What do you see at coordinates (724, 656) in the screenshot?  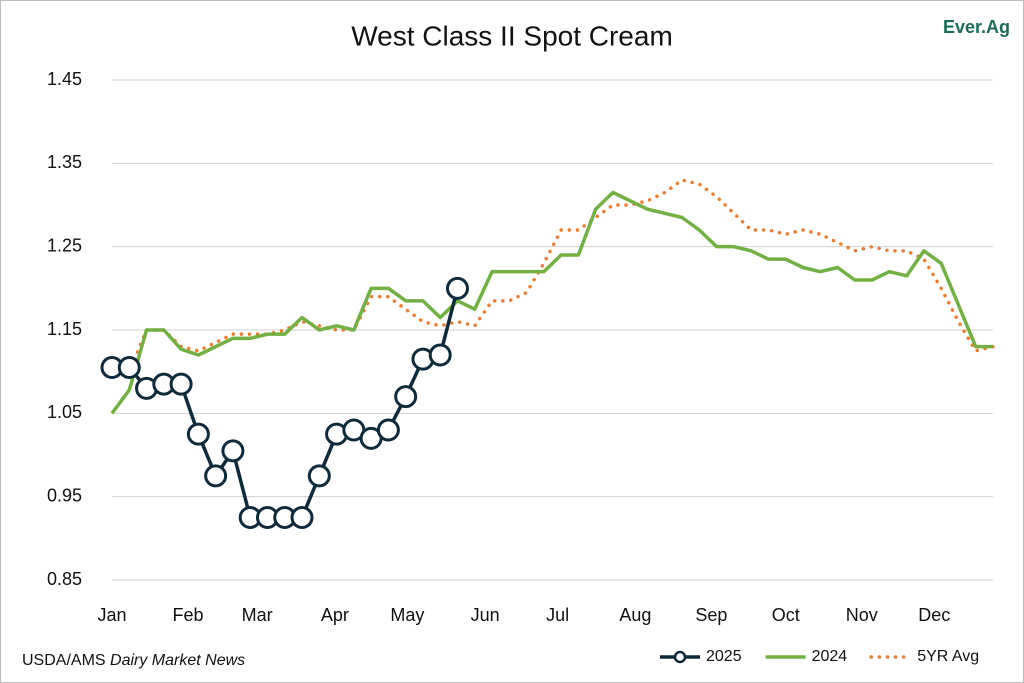 I see `legend-label: 2025` at bounding box center [724, 656].